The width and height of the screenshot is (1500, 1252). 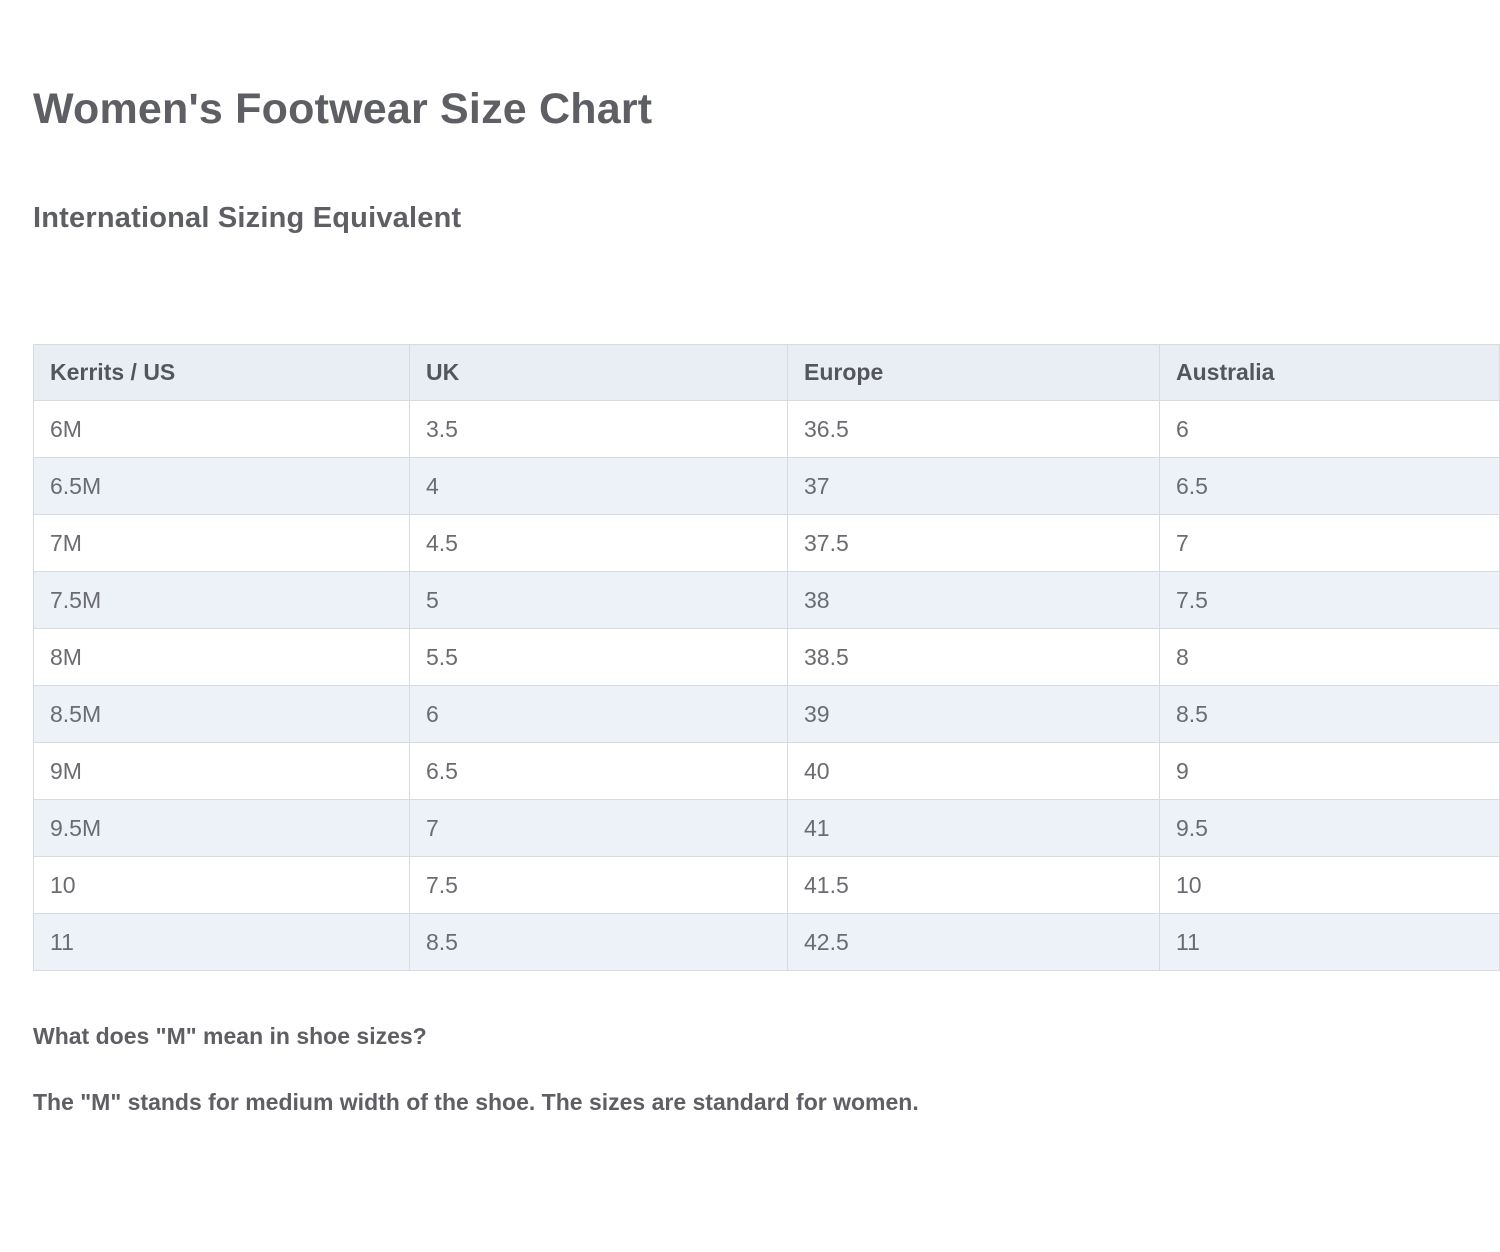 What do you see at coordinates (1329, 771) in the screenshot?
I see `table-cell: 9` at bounding box center [1329, 771].